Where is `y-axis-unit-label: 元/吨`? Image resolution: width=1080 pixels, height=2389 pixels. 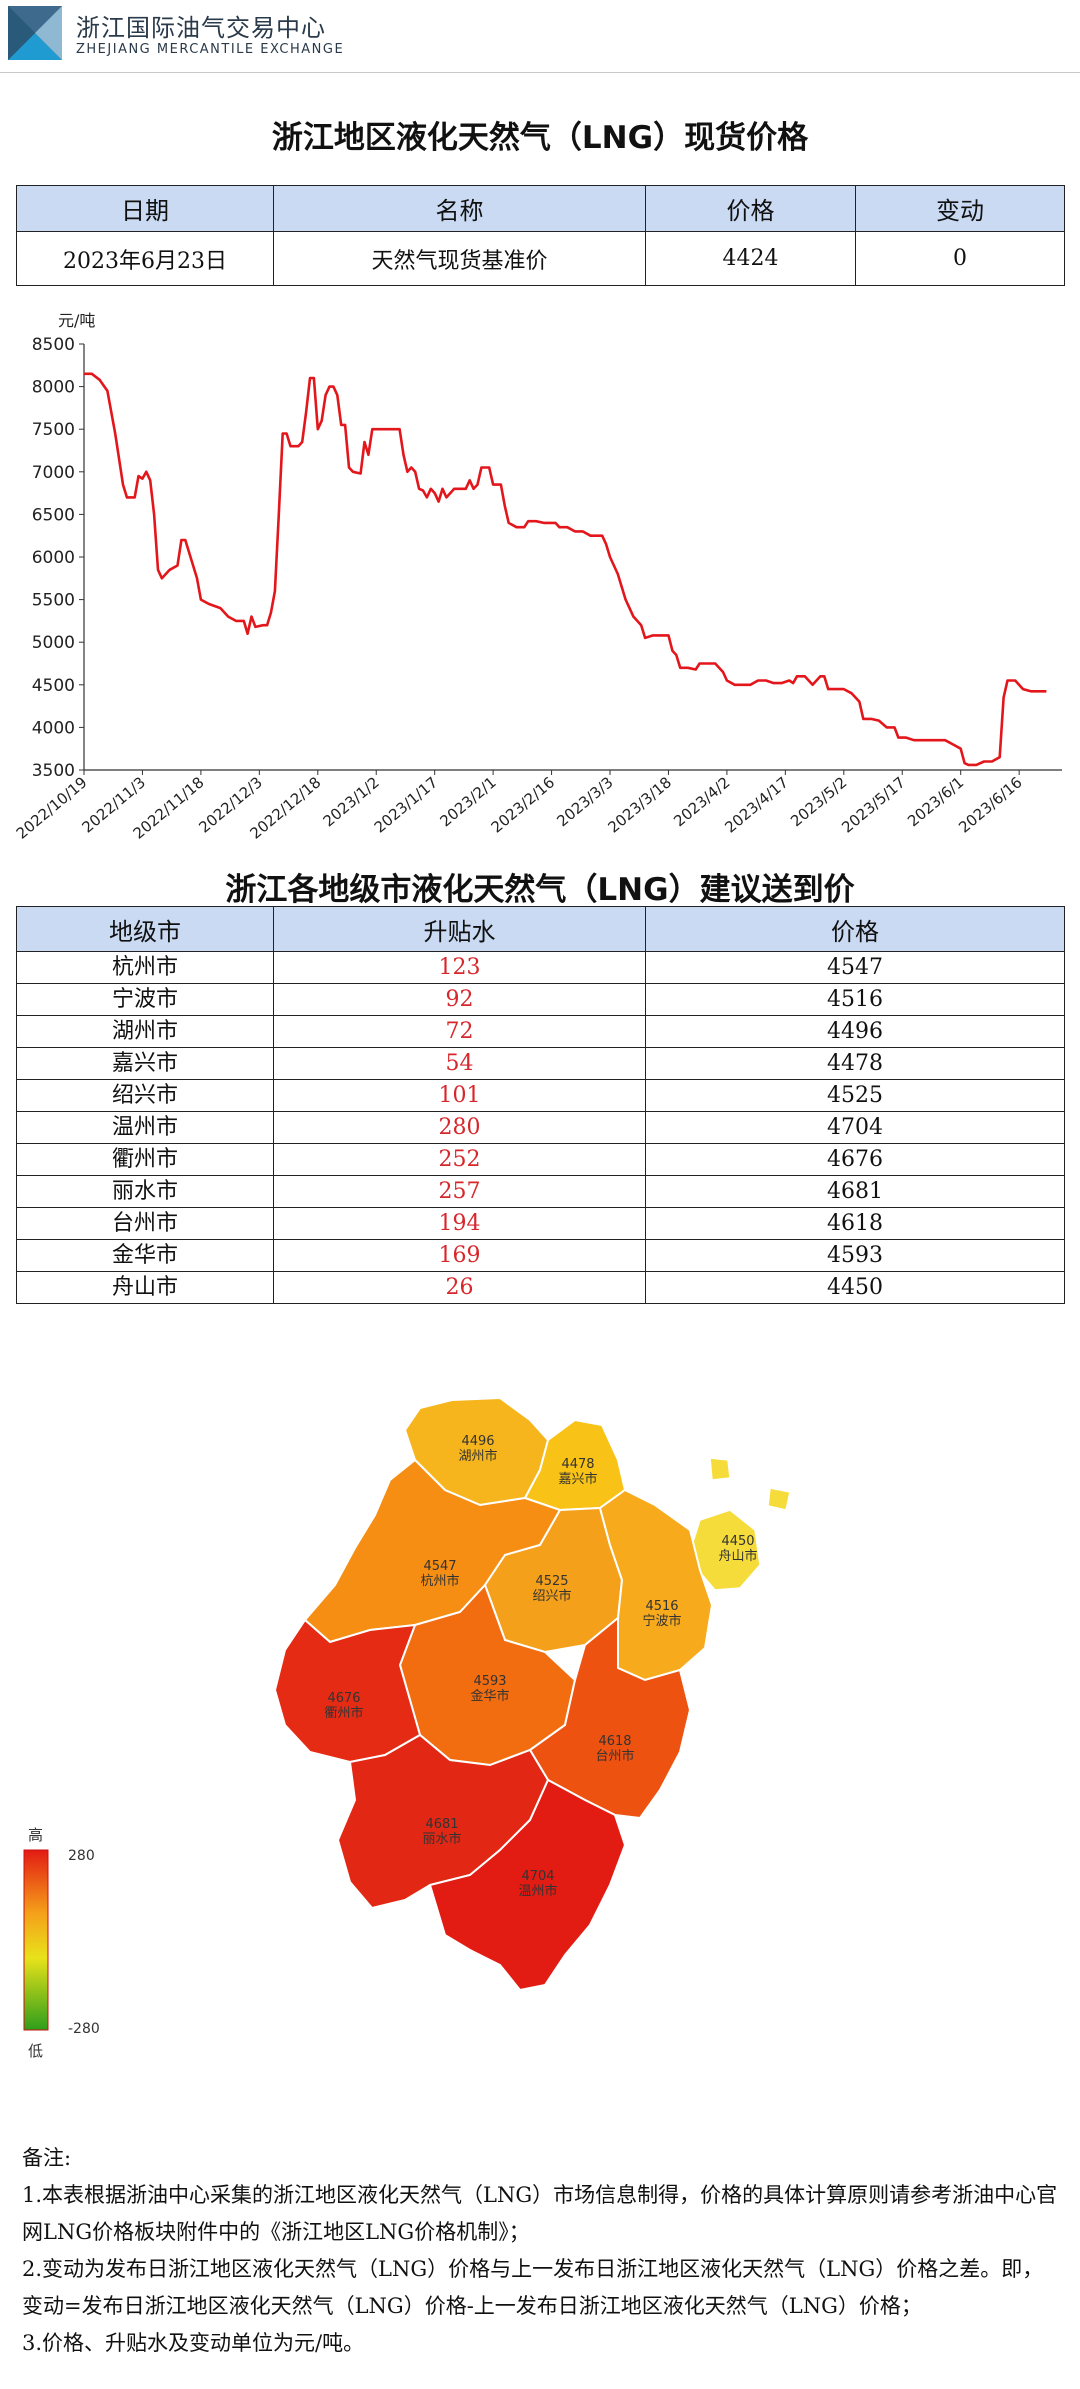 y-axis-unit-label: 元/吨 is located at coordinates (76, 320).